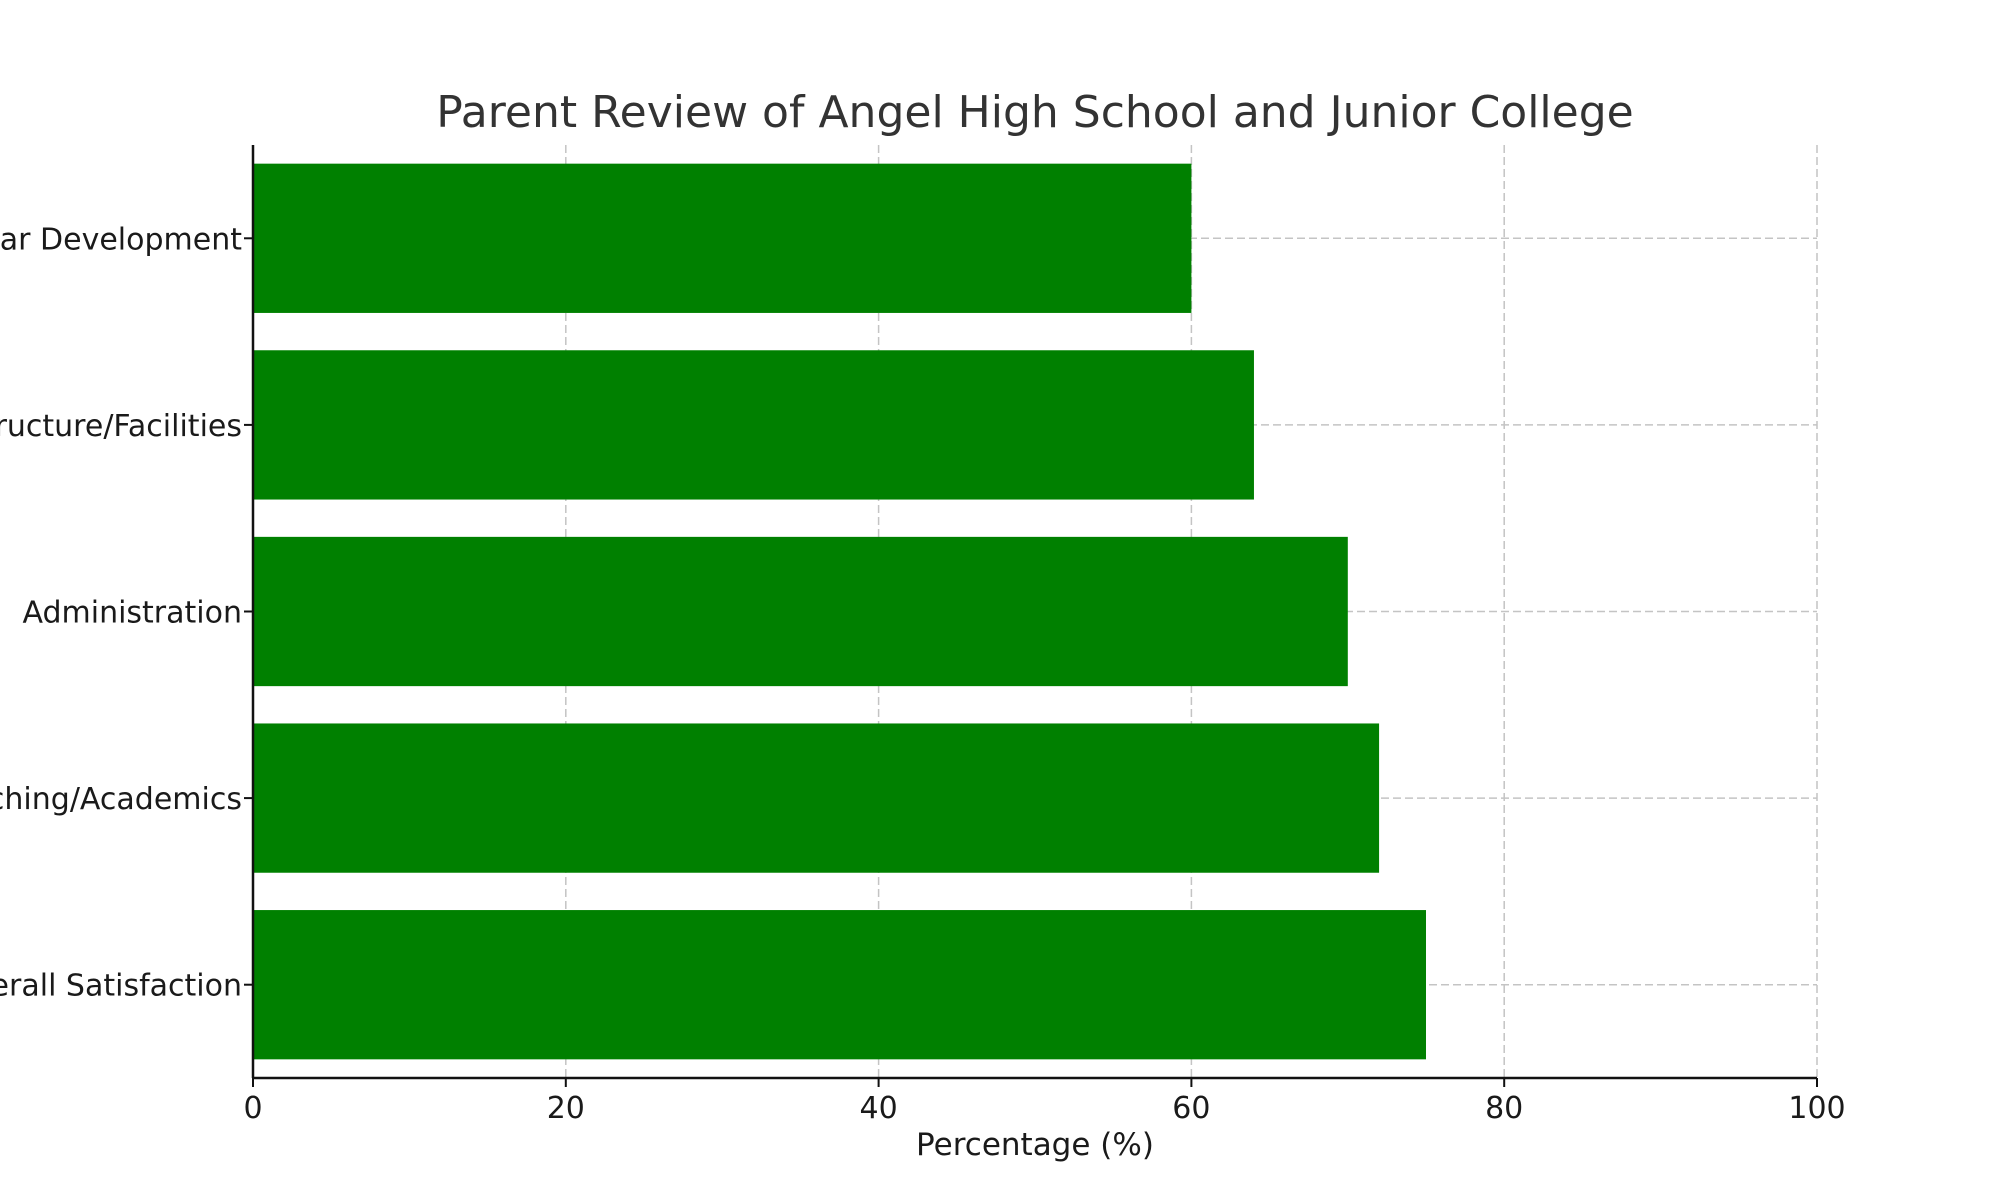 Image resolution: width=2000 pixels, height=1200 pixels. Describe the element at coordinates (121, 986) in the screenshot. I see `y-tick-label: Overall Satisfaction` at that location.